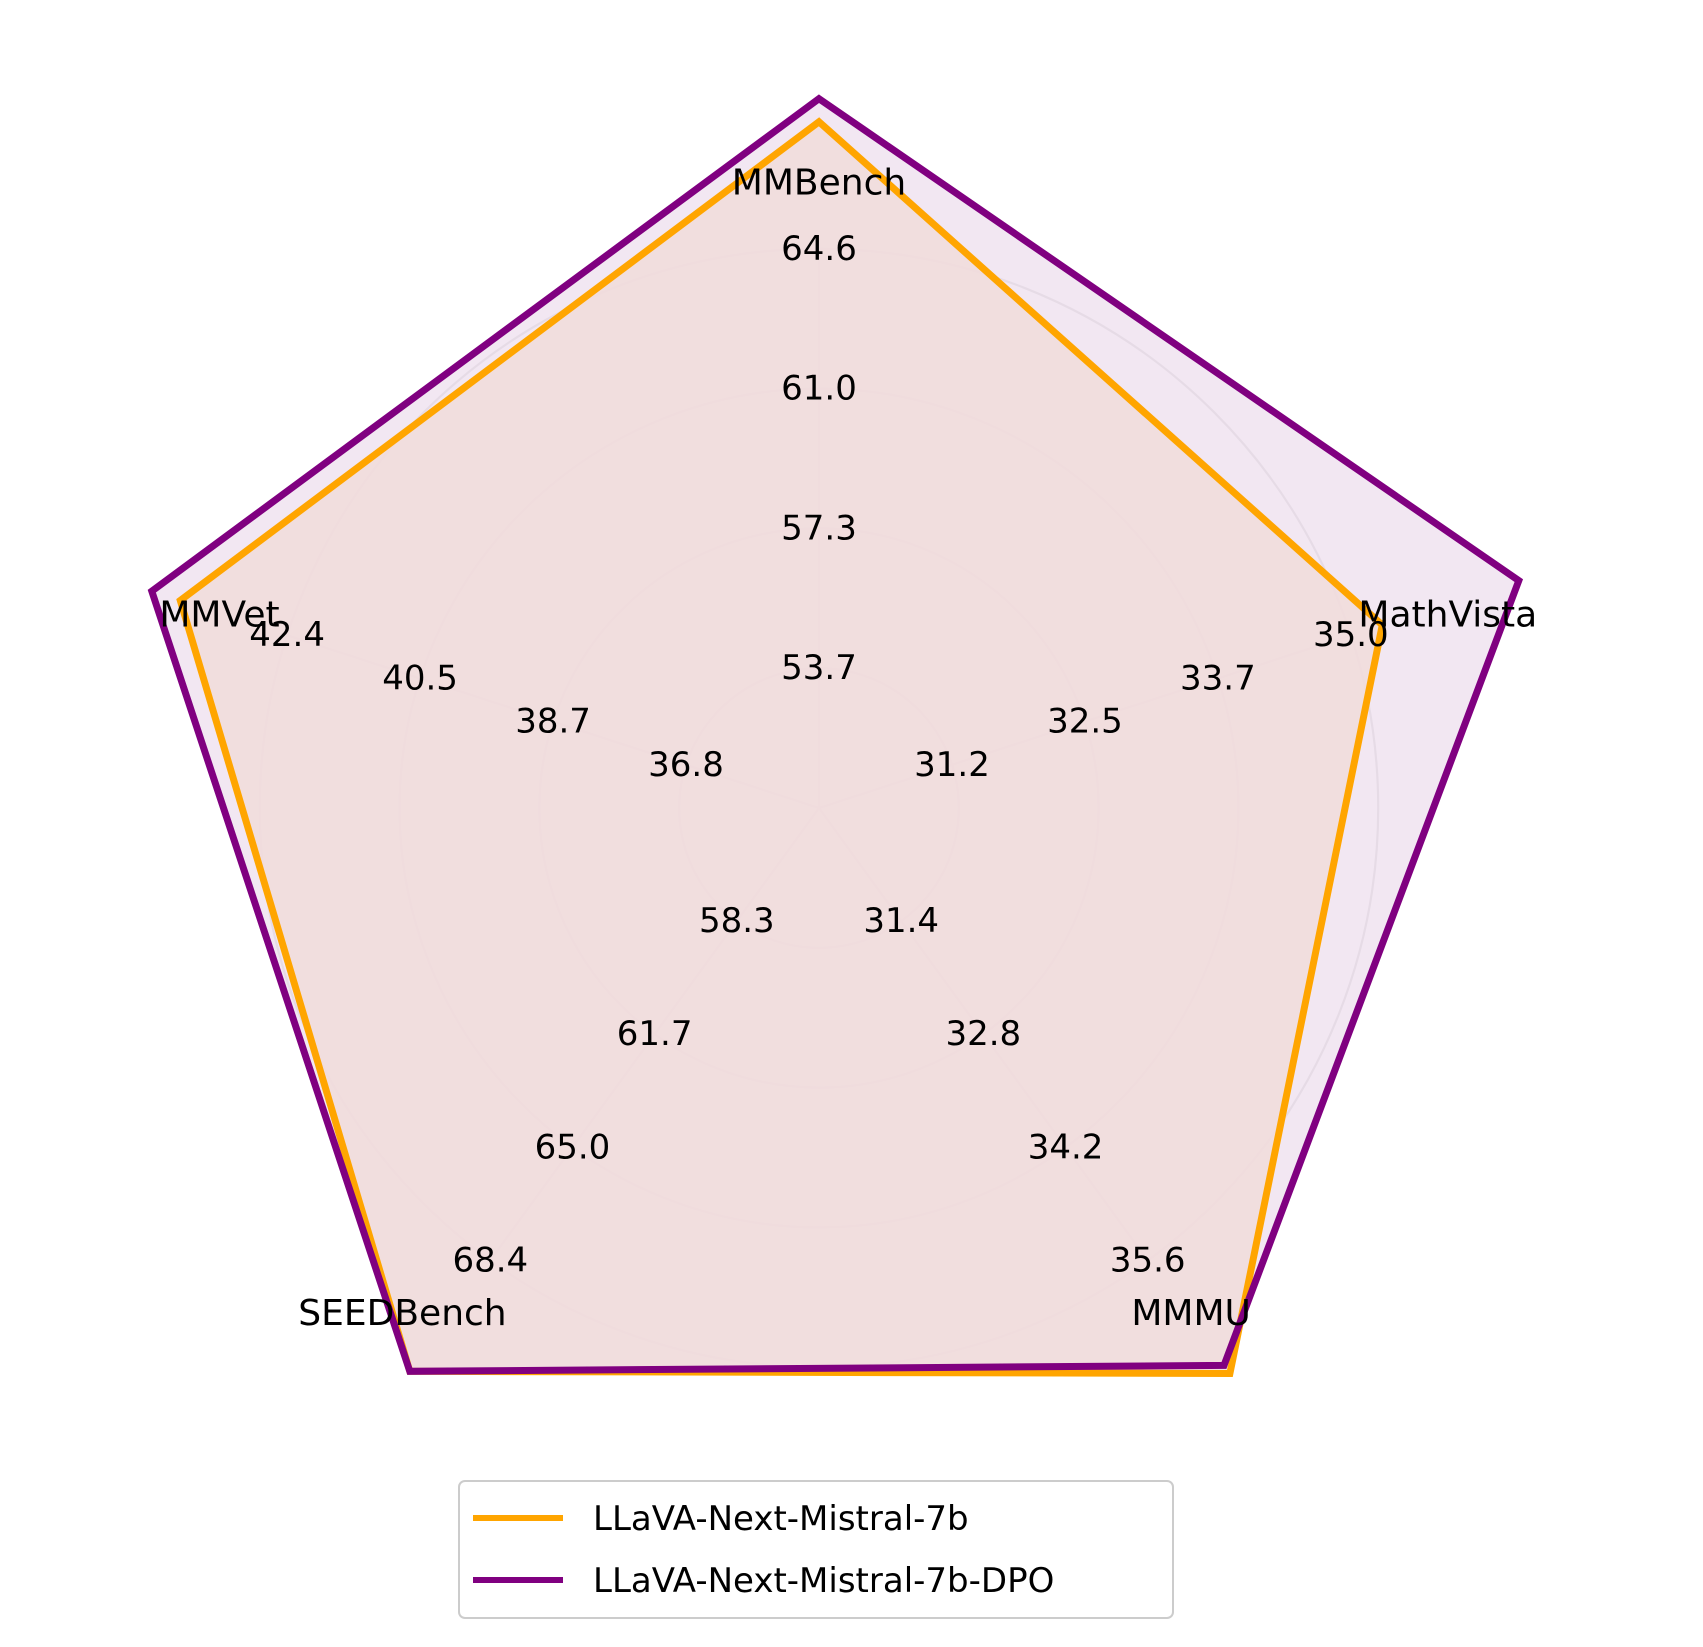  Describe the element at coordinates (1148, 1260) in the screenshot. I see `tick-label-mmmu-3: 35.6` at that location.